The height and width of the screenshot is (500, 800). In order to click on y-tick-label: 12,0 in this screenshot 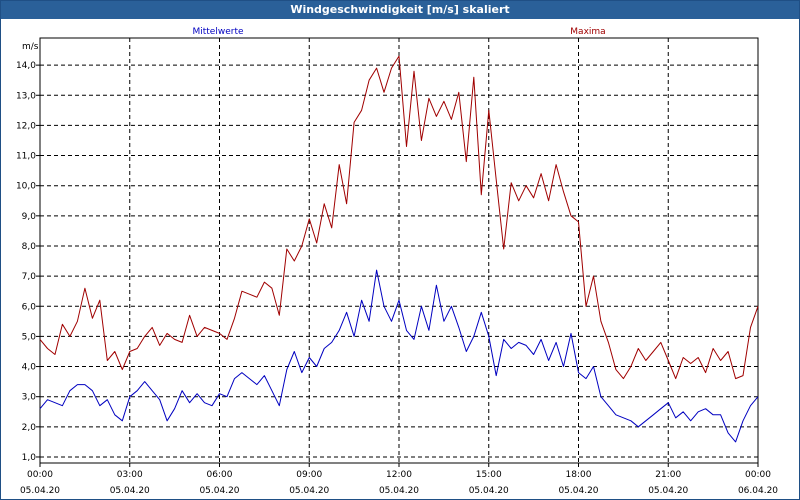, I will do `click(26, 126)`.